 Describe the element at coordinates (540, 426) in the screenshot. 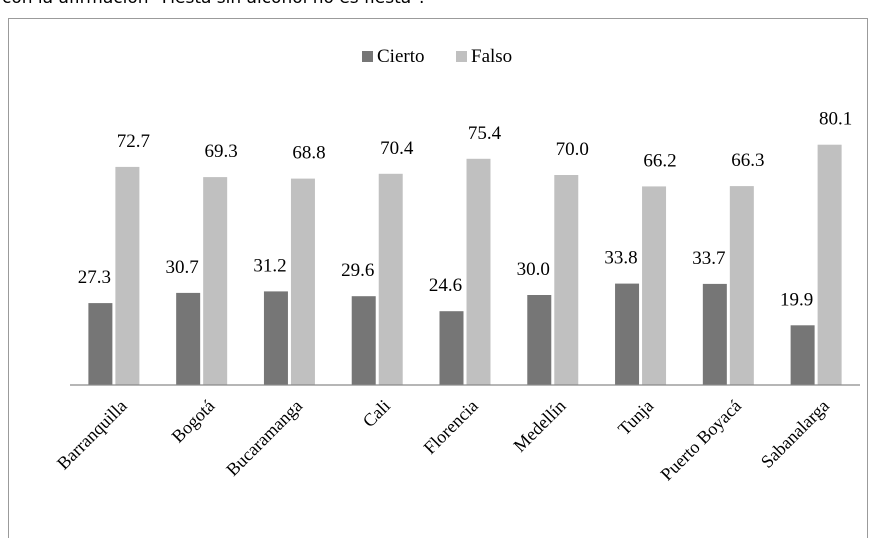

I see `category-label-5: Medellín` at that location.